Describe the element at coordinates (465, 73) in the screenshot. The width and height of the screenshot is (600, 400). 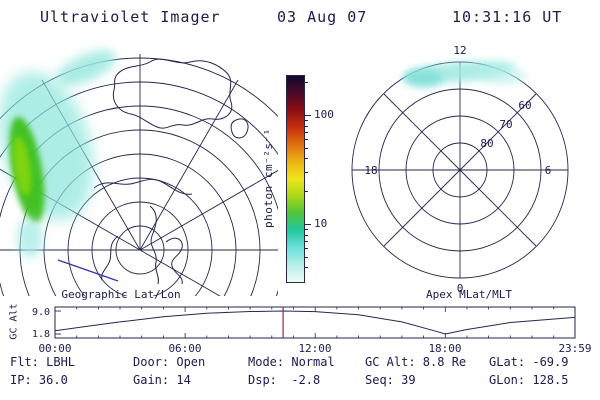
I see `auroral-emission-apex` at that location.